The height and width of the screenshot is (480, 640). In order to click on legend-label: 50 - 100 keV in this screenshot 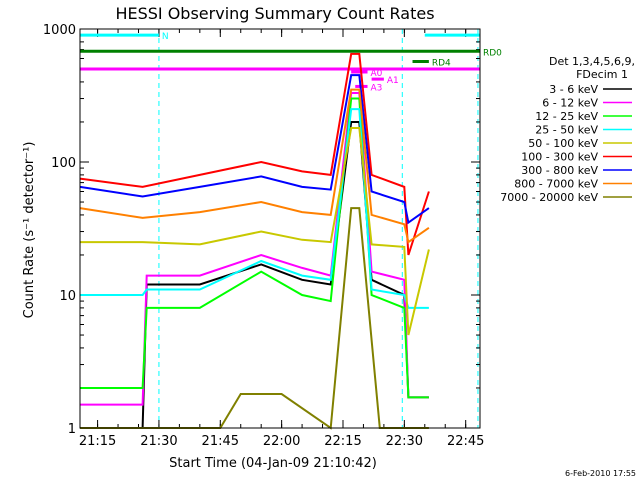, I will do `click(563, 143)`.